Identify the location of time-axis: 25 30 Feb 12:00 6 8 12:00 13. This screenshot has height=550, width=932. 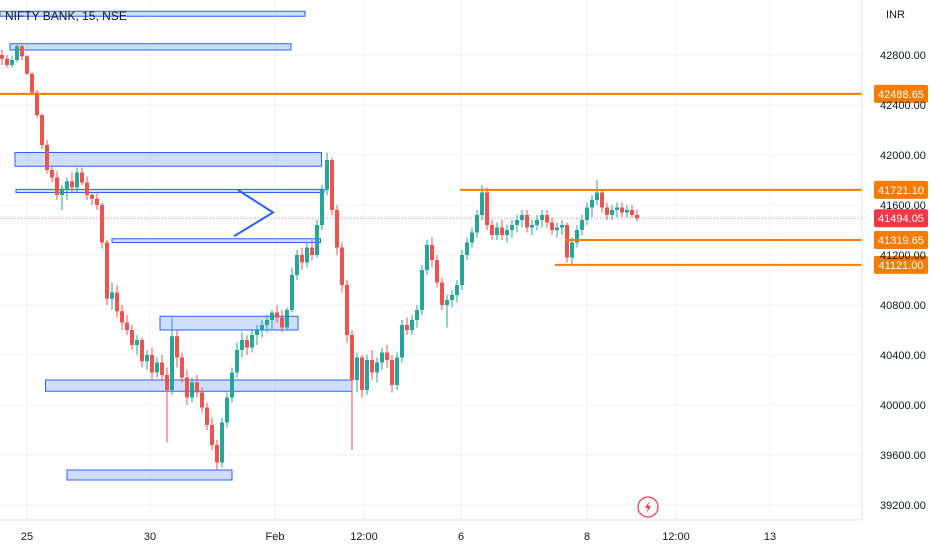
(398, 537).